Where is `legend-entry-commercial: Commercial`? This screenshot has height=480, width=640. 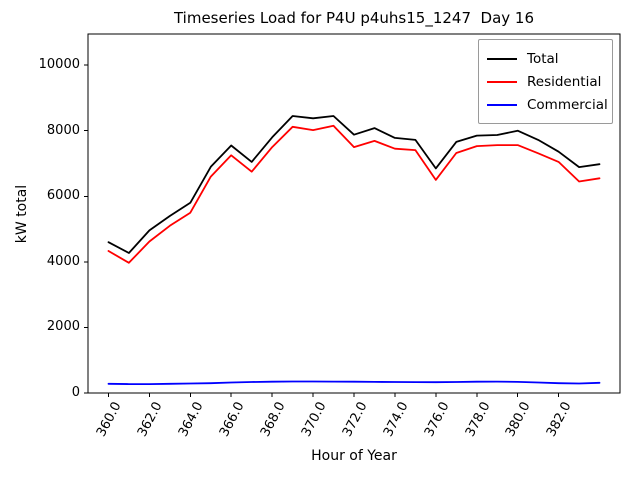 legend-entry-commercial: Commercial is located at coordinates (547, 104).